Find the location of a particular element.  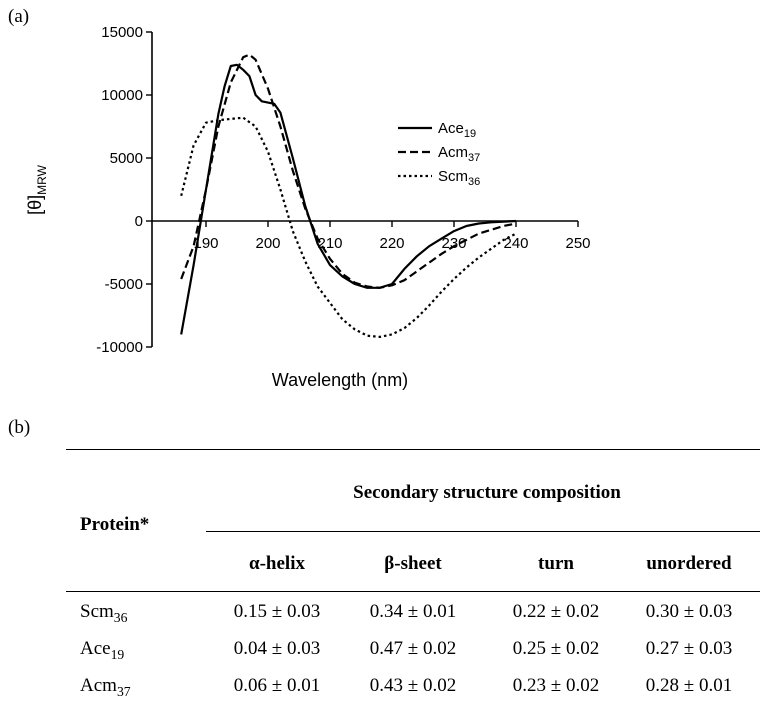

y-tick-label: -10000 is located at coordinates (119, 347).